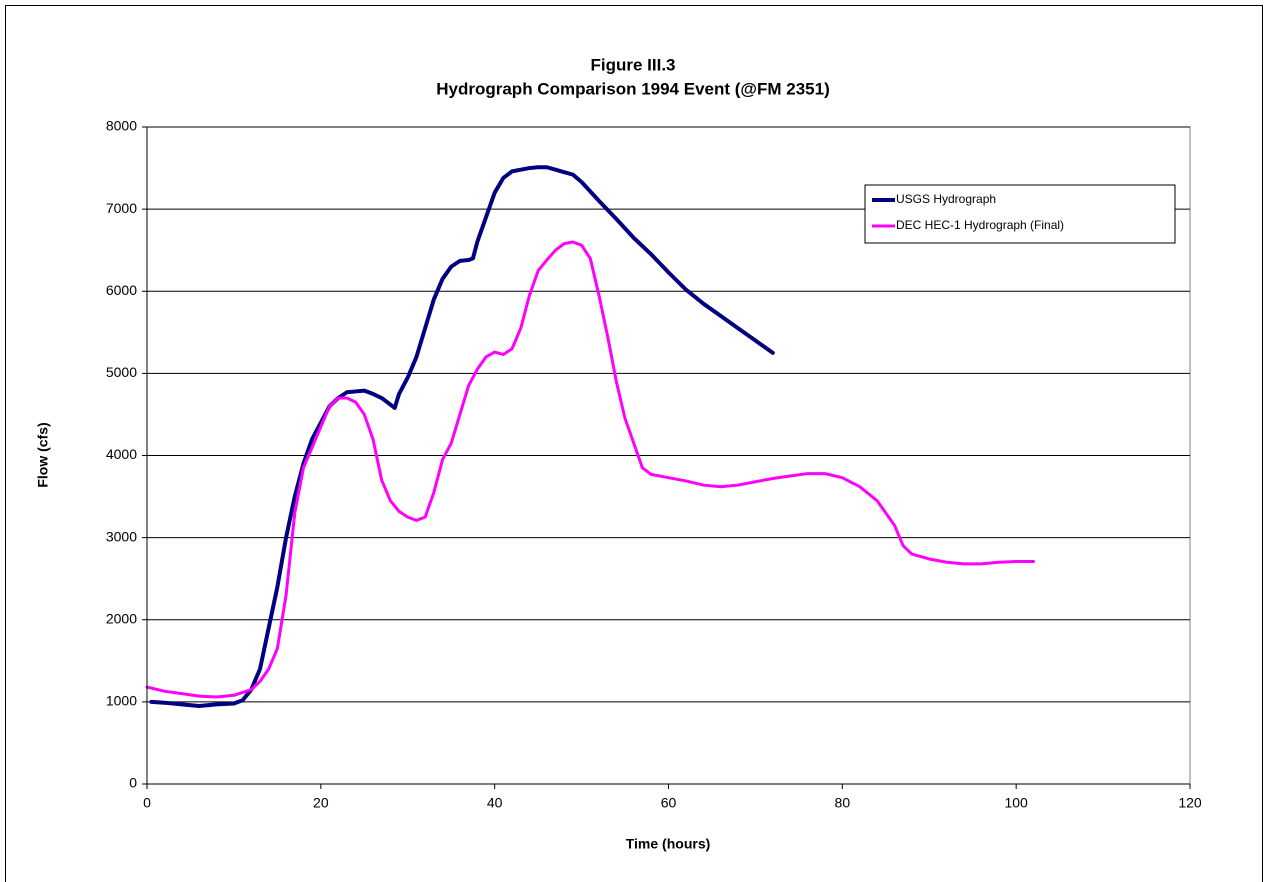  I want to click on y-tick-label: 8000, so click(121, 126).